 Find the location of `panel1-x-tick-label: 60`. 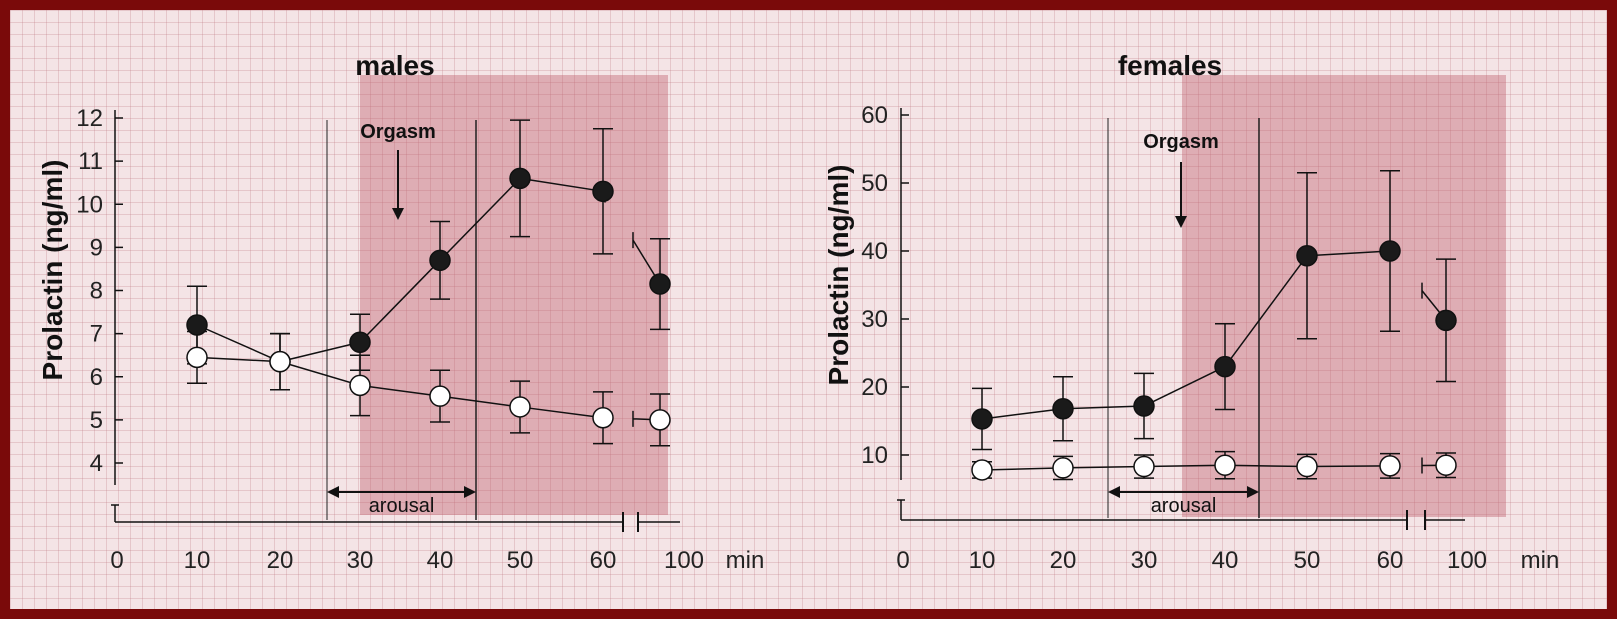

panel1-x-tick-label: 60 is located at coordinates (1390, 560).